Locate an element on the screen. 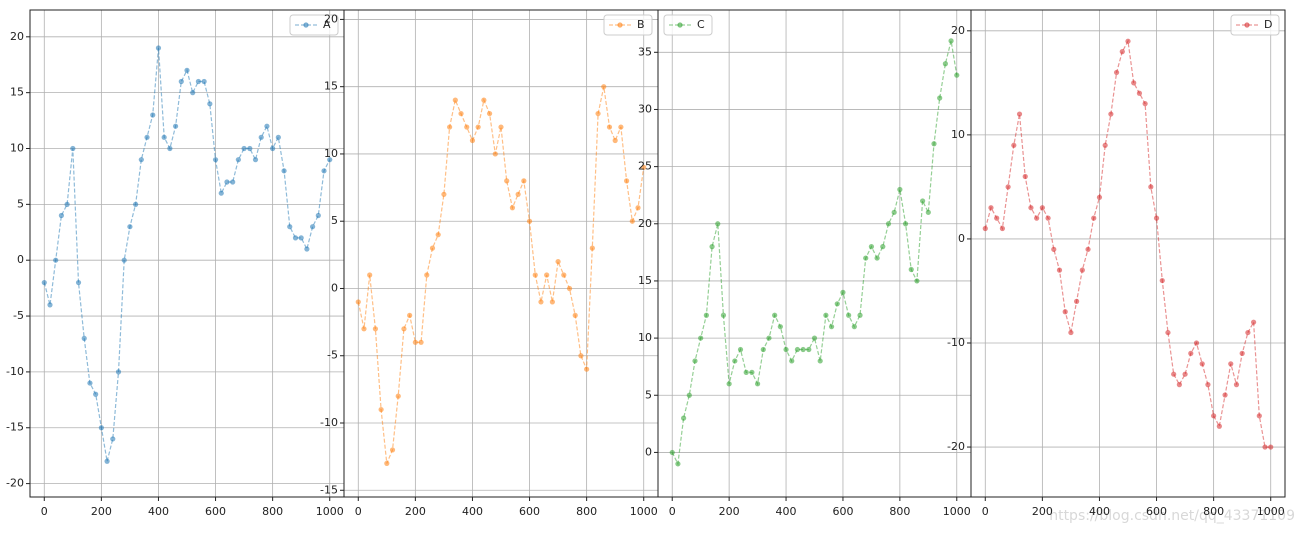 This screenshot has height=537, width=1306. y-tick-label: -15 is located at coordinates (329, 489).